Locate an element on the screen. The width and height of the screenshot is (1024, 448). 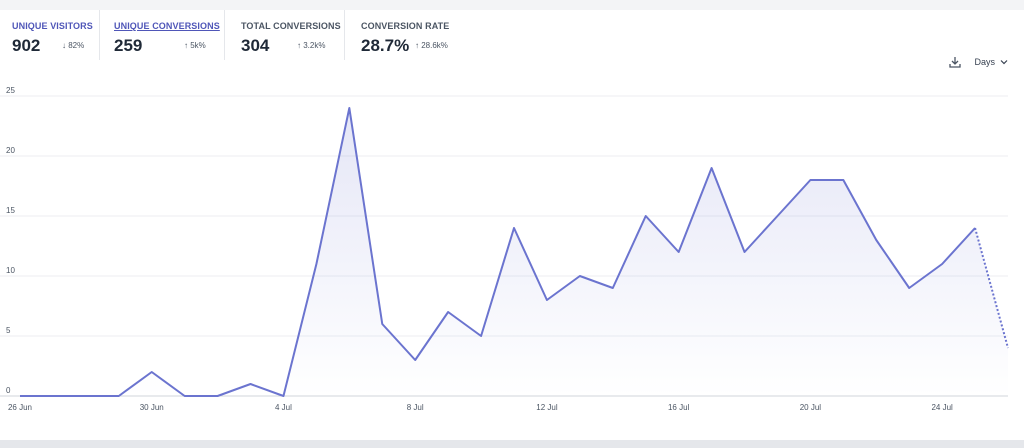
stat-label: UNIQUE VISITORS is located at coordinates (52, 26).